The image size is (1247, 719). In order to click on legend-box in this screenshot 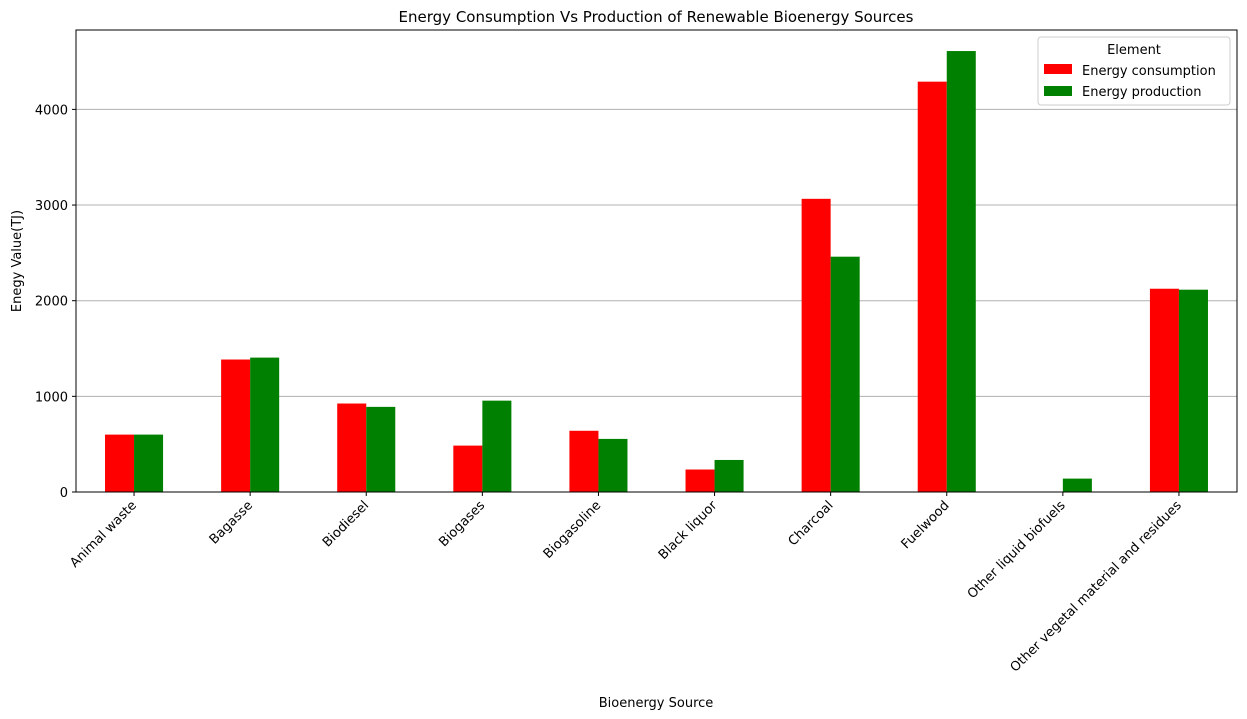, I will do `click(1134, 71)`.